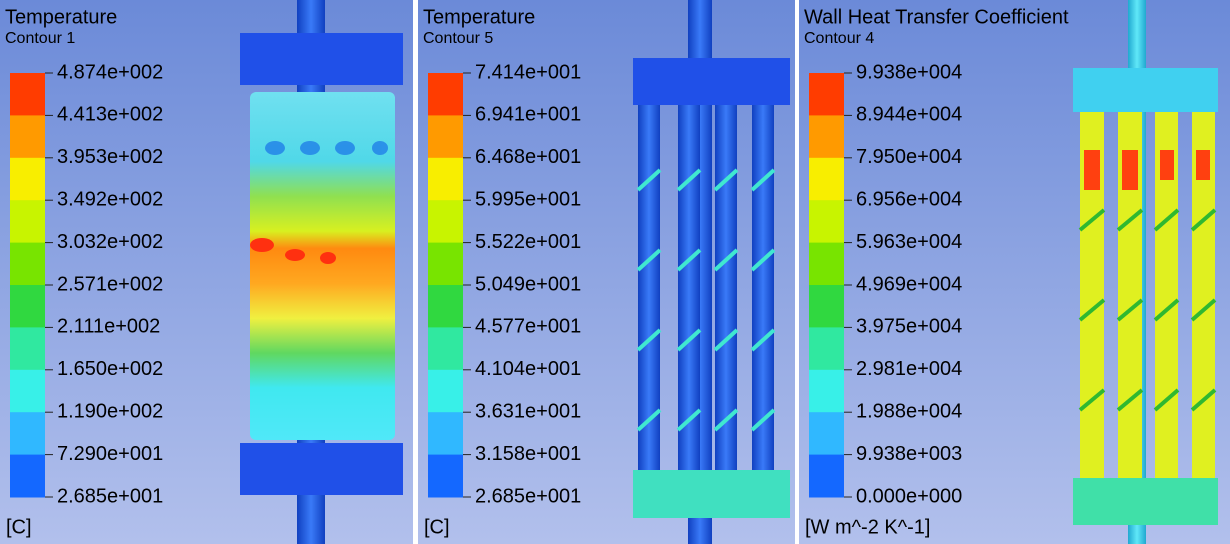  What do you see at coordinates (528, 454) in the screenshot?
I see `level-label: 3.158e+001` at bounding box center [528, 454].